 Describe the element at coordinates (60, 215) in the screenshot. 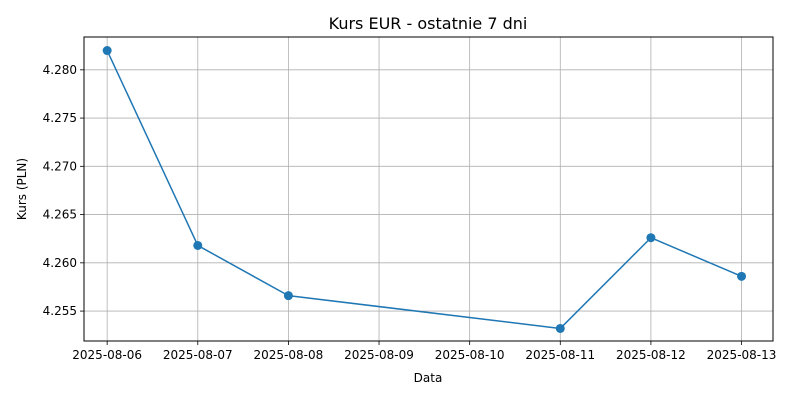

I see `y-tick-label: 4.265` at that location.